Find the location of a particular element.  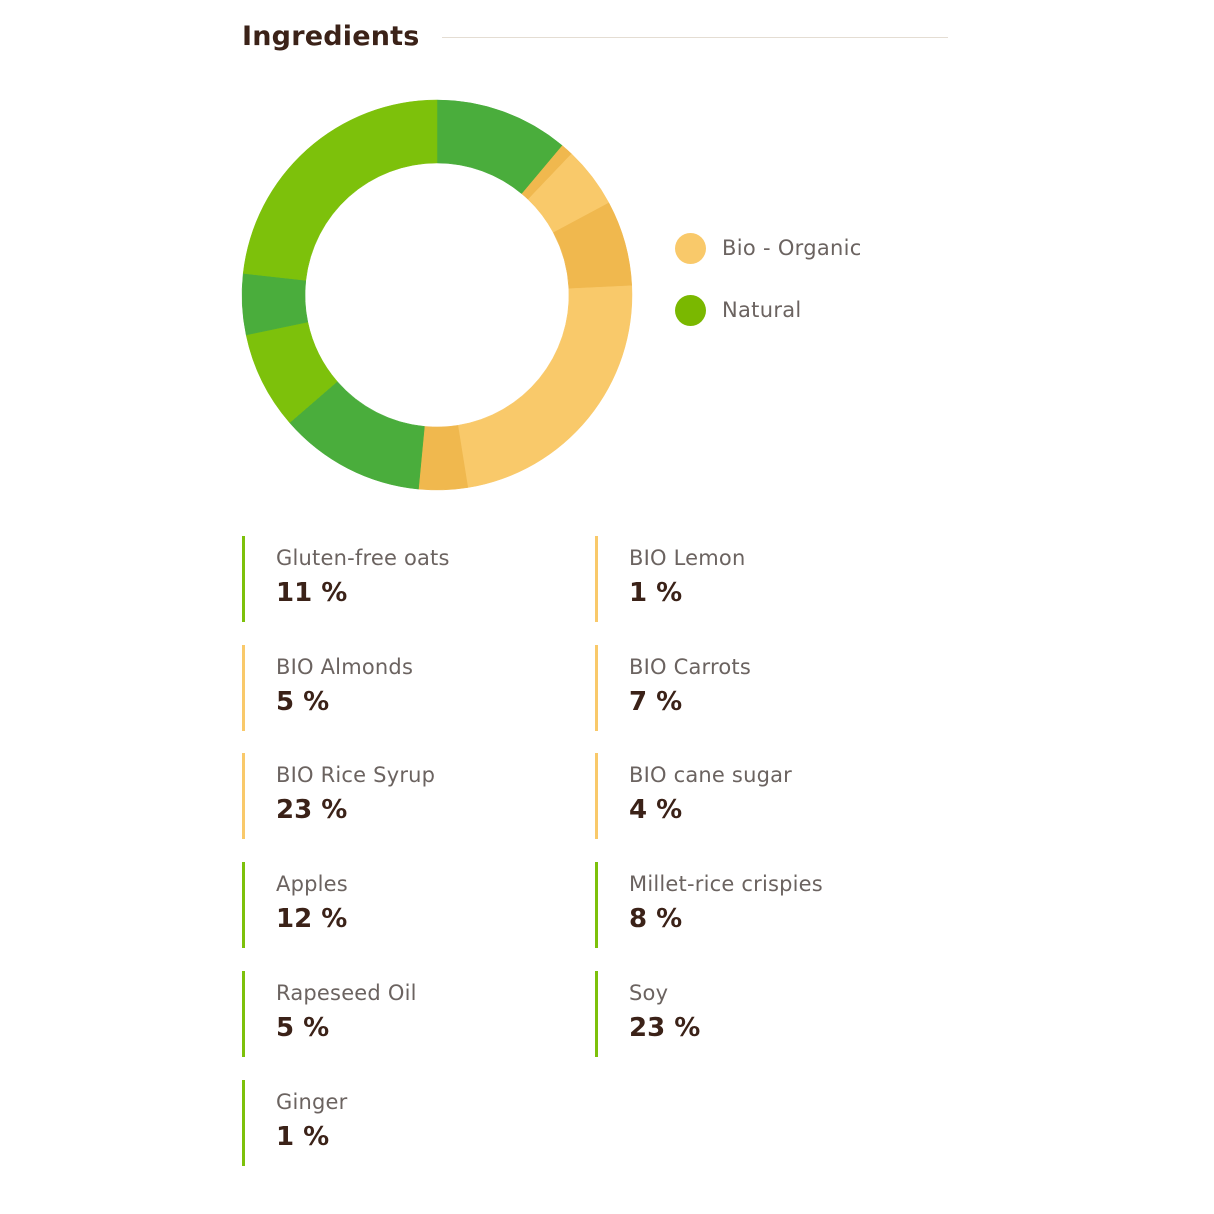

ingredient-percent: 11 % is located at coordinates (312, 593).